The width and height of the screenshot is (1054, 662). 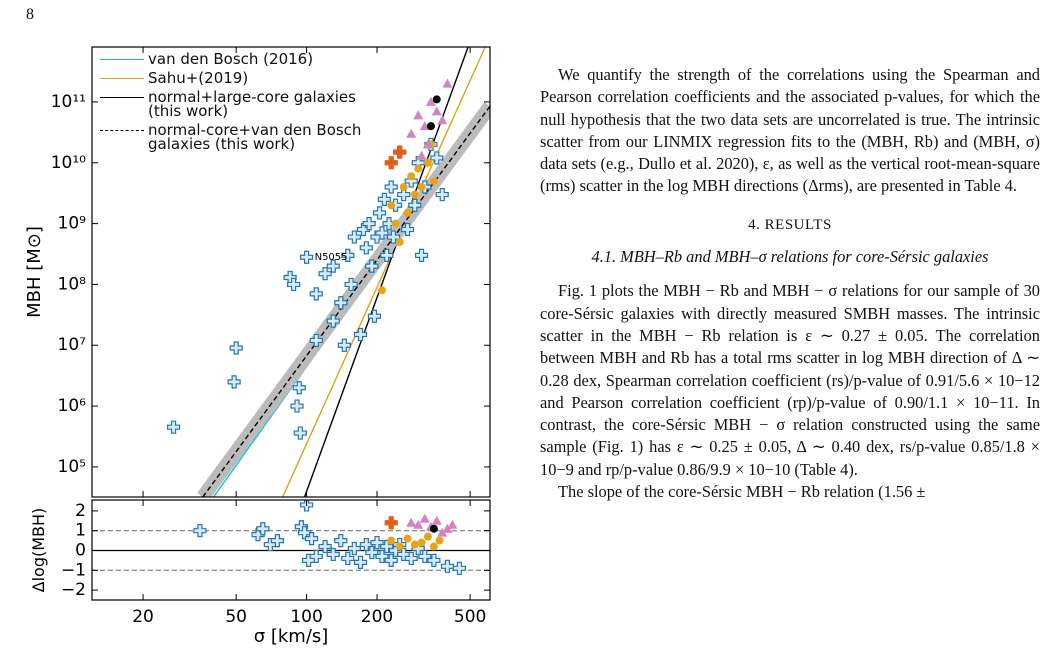 What do you see at coordinates (34, 272) in the screenshot?
I see `y-axis-label: MBH [M⊙]` at bounding box center [34, 272].